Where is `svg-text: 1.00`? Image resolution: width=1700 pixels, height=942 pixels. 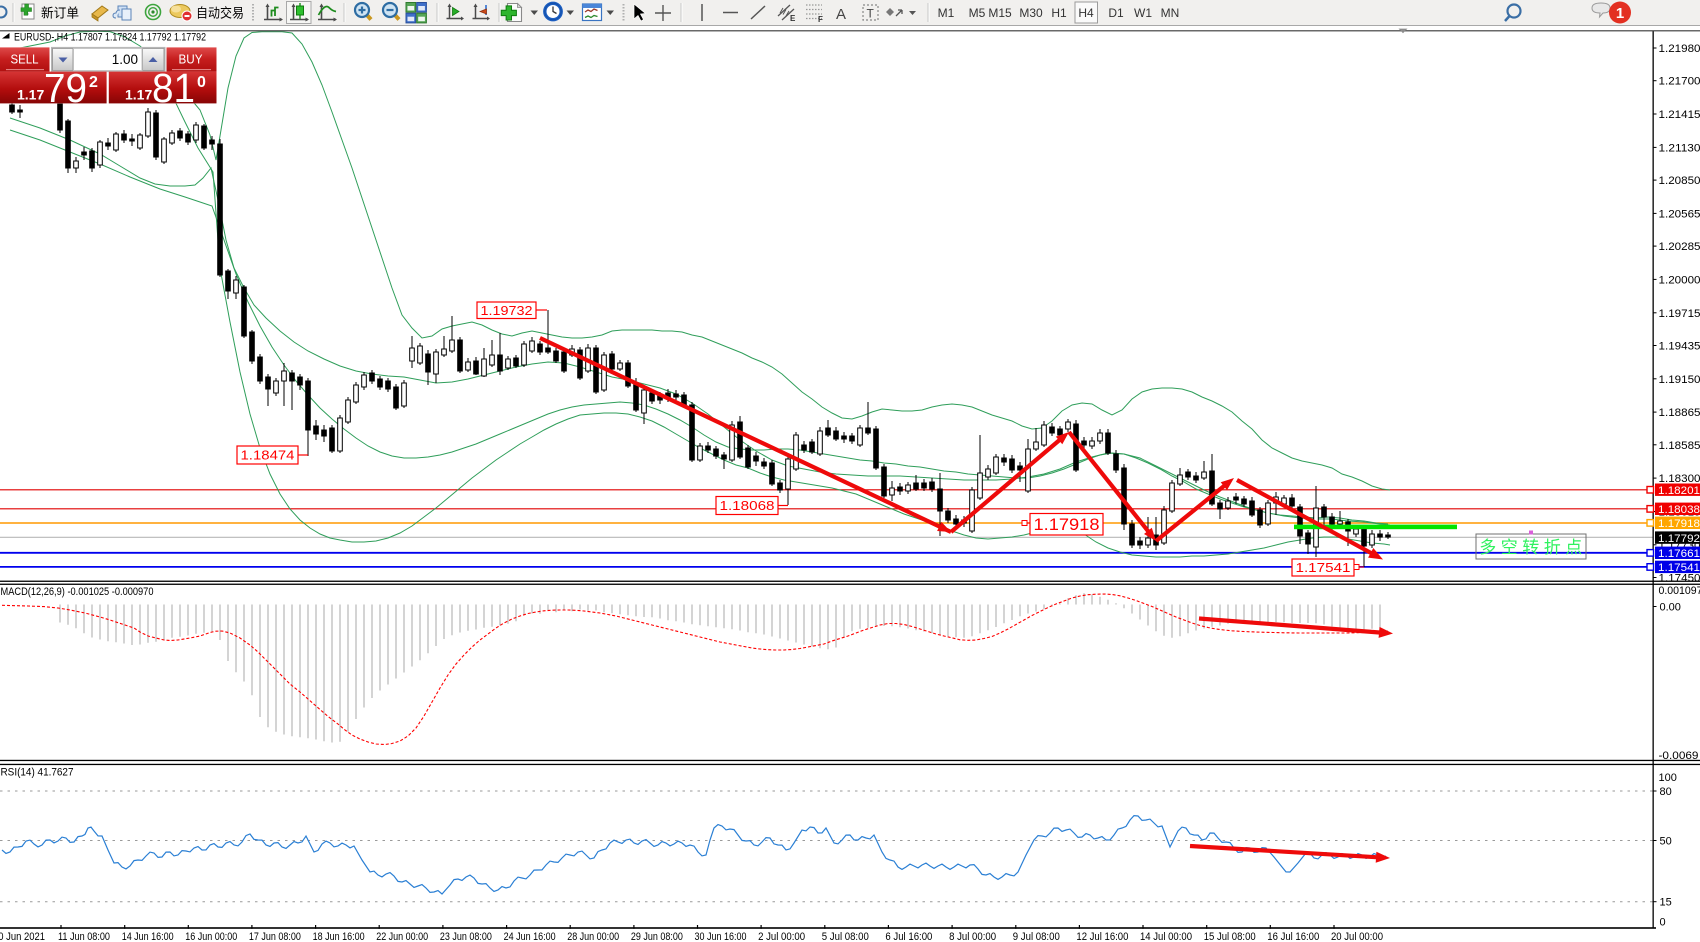
svg-text: 1.00 is located at coordinates (125, 59).